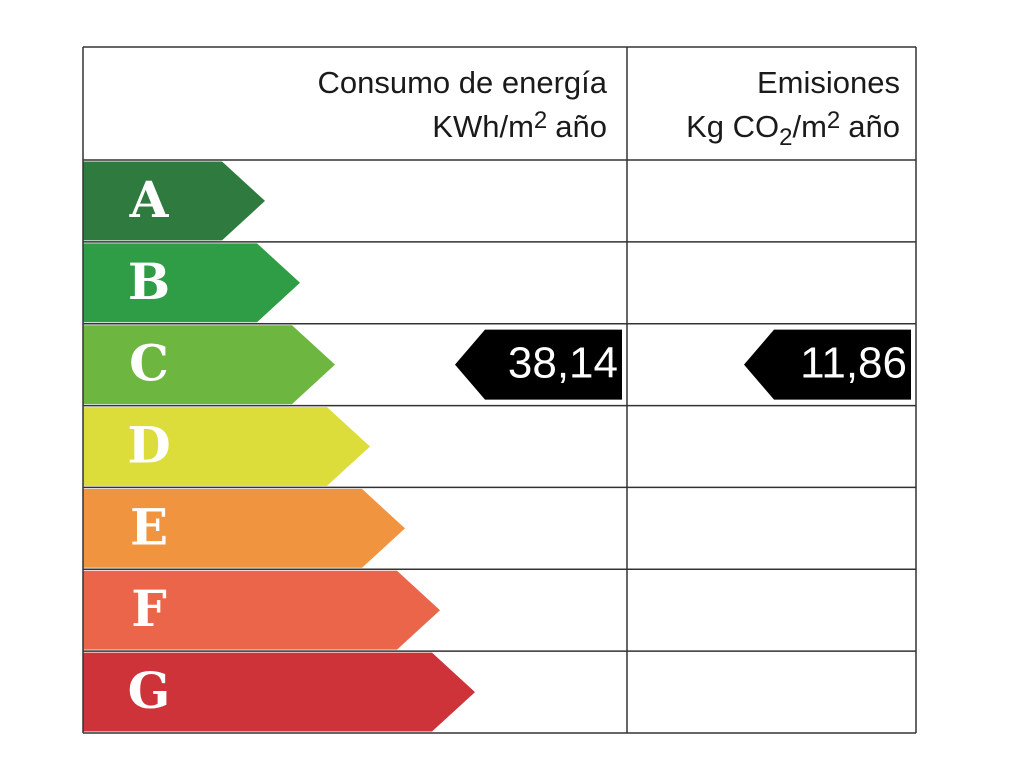 This screenshot has width=1020, height=765. What do you see at coordinates (149, 199) in the screenshot?
I see `rating-letter: A` at bounding box center [149, 199].